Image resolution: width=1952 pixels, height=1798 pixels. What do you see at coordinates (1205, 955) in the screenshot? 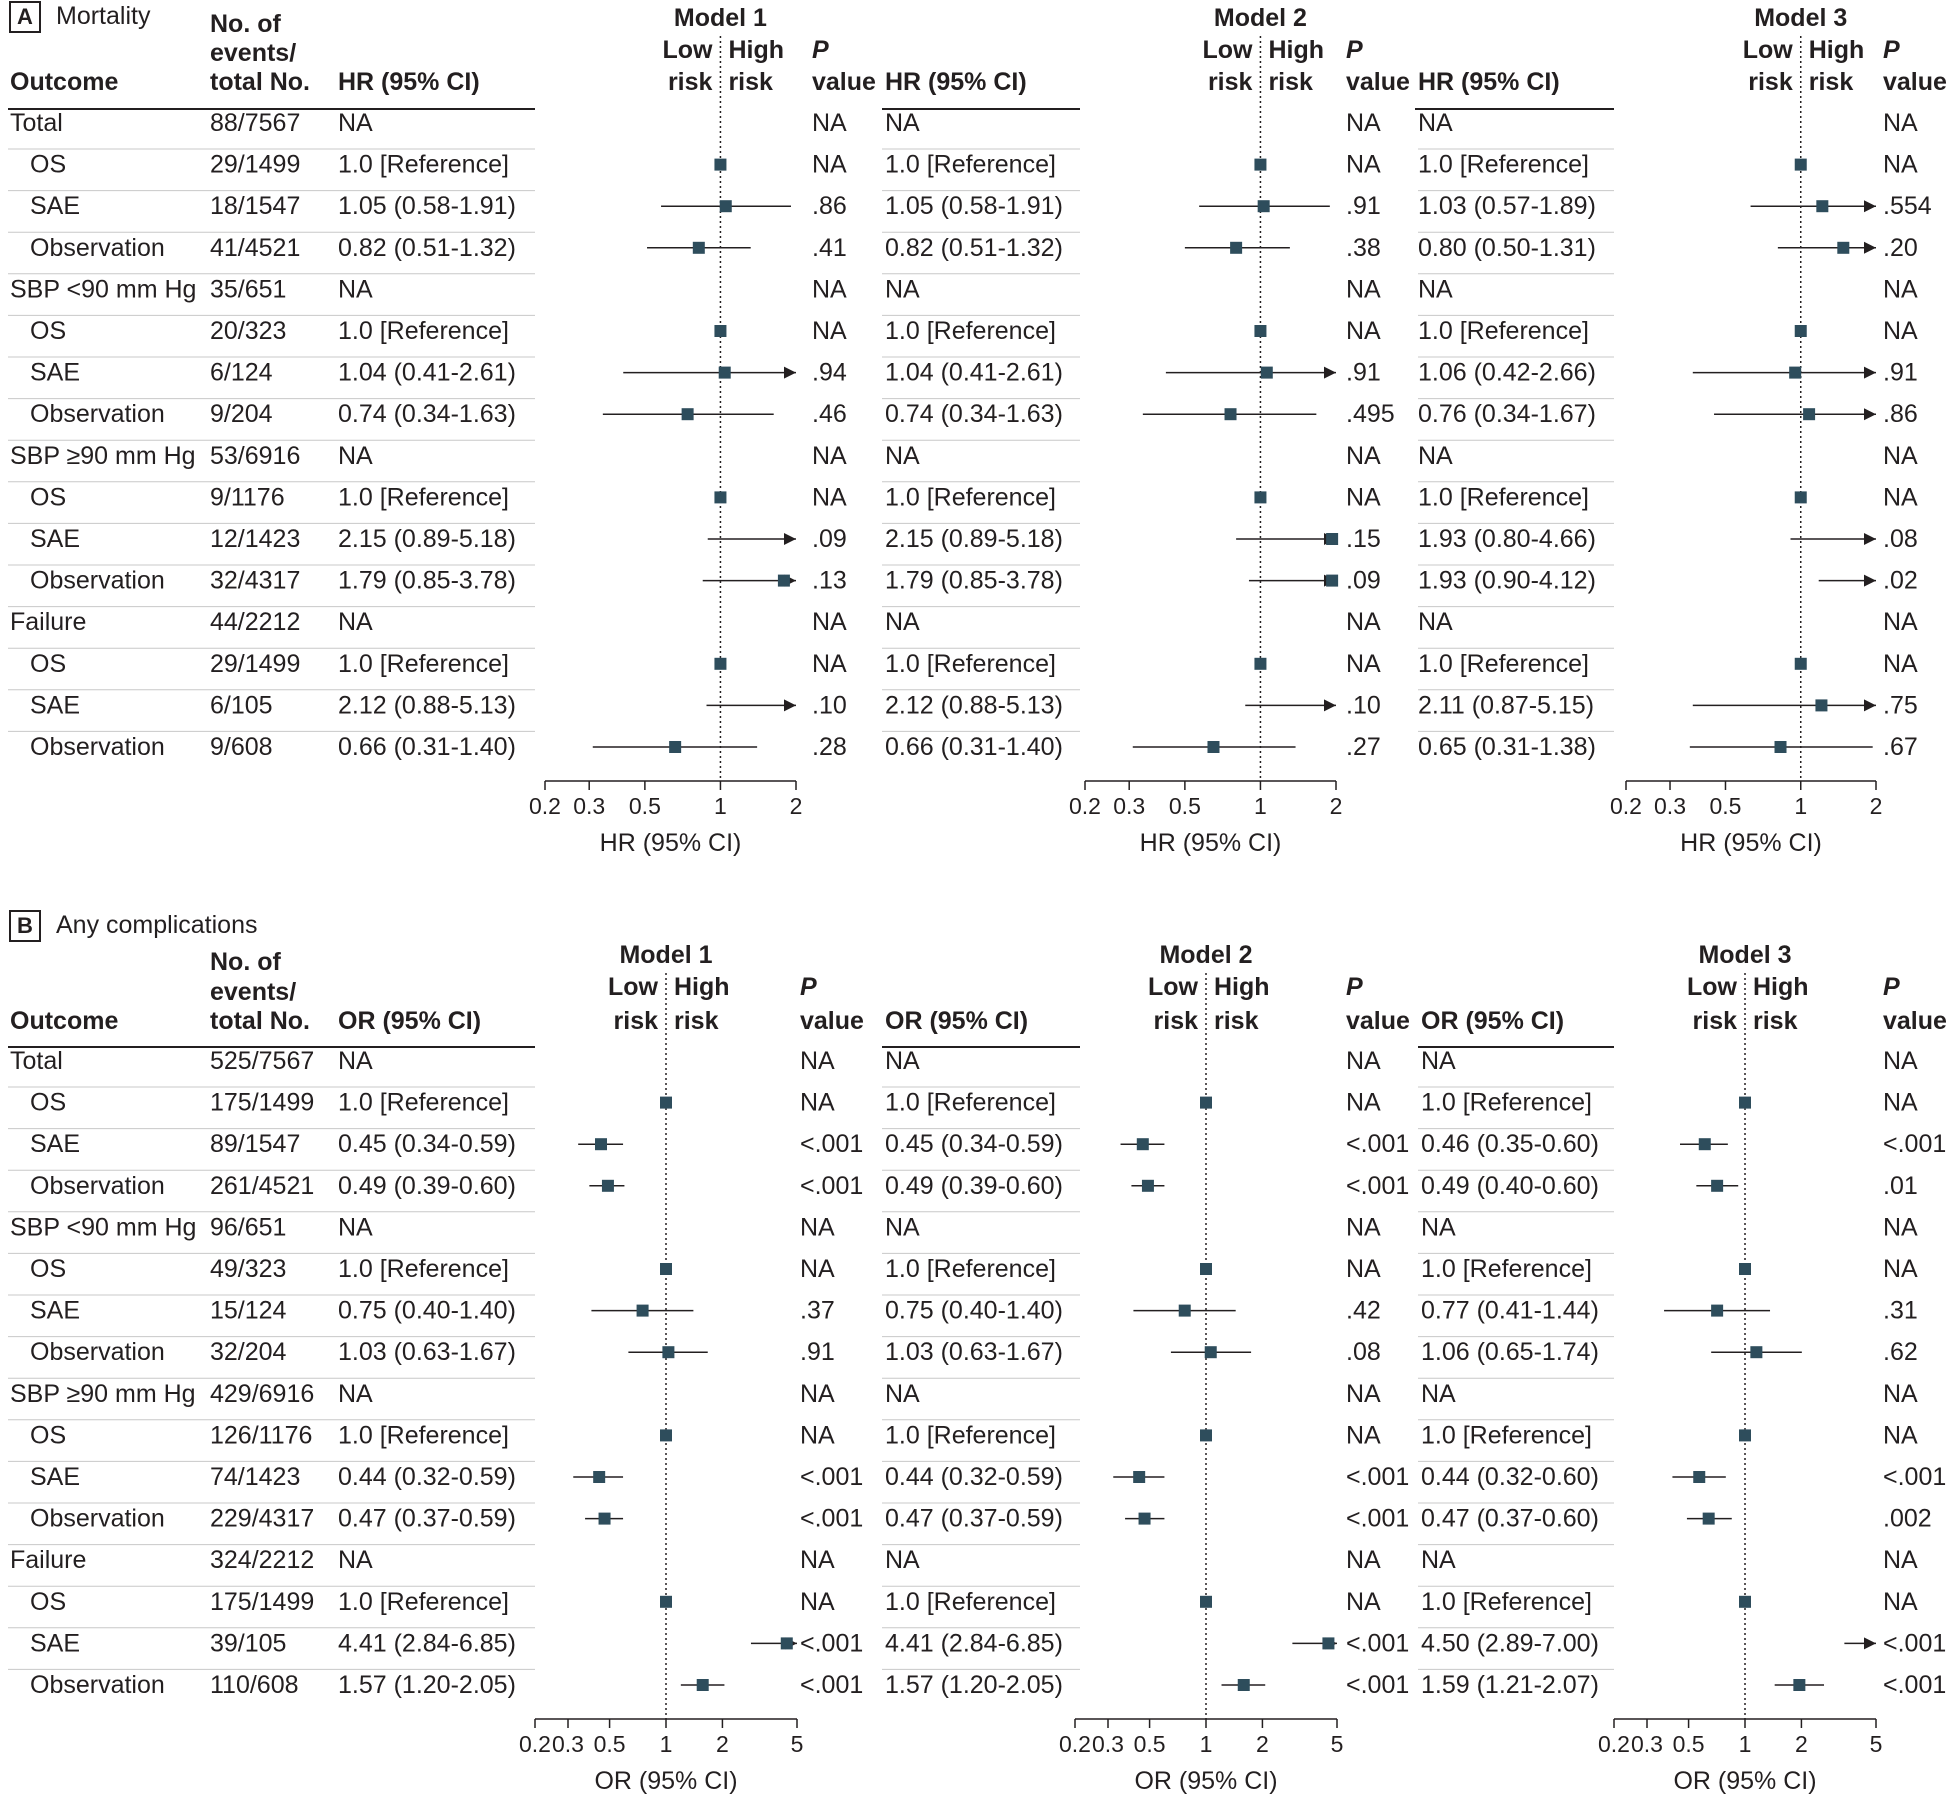
I see `model-title: Model 2` at bounding box center [1205, 955].